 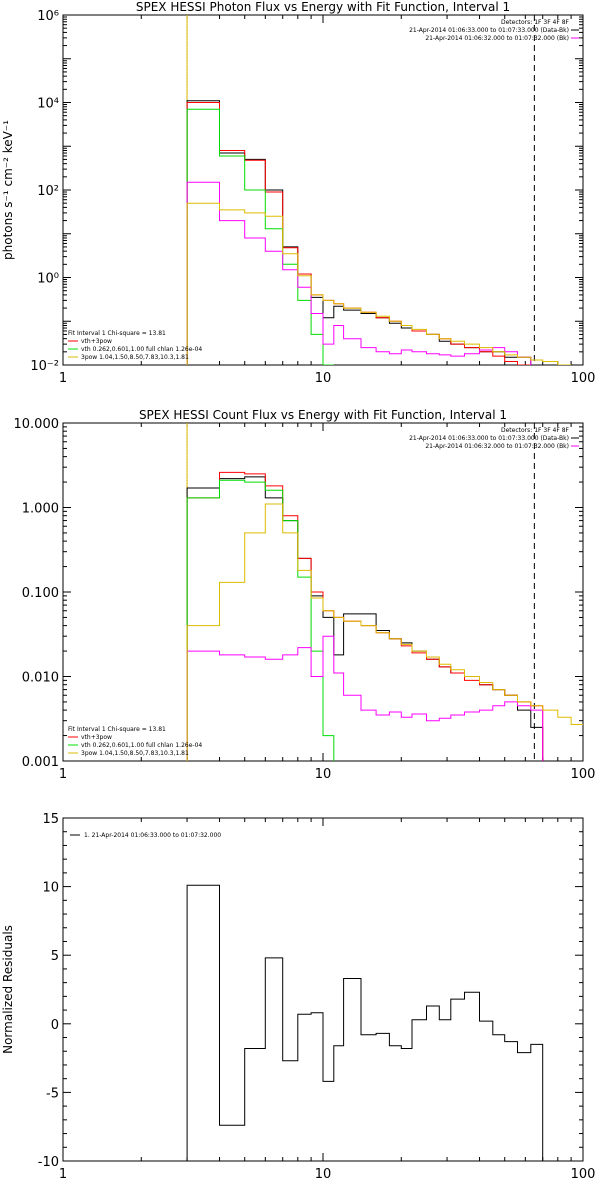 I want to click on y-tick-label: 15, so click(x=50, y=819).